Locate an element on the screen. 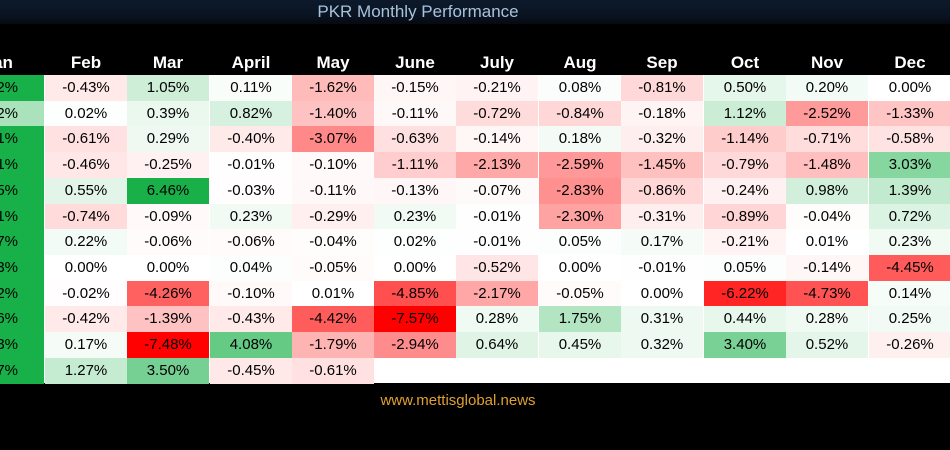 Image resolution: width=950 pixels, height=450 pixels. column-header-8: Aug is located at coordinates (580, 62).